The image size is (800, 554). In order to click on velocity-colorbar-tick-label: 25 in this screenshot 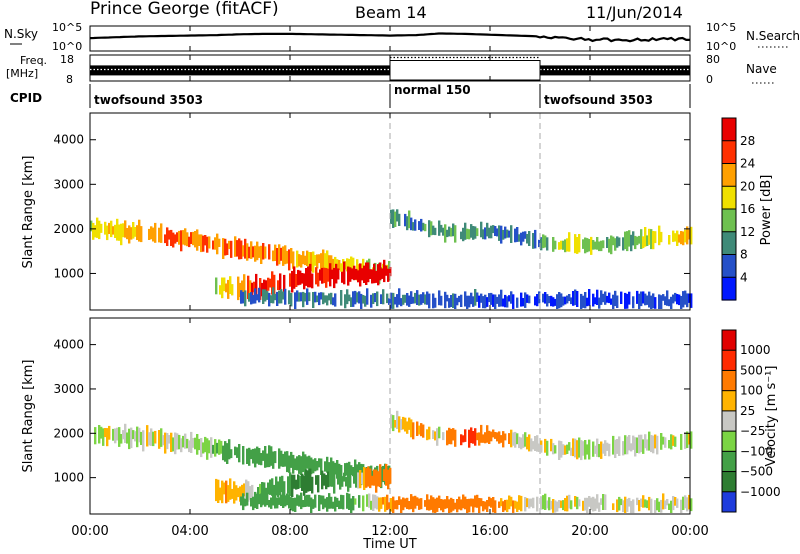, I will do `click(747, 411)`.